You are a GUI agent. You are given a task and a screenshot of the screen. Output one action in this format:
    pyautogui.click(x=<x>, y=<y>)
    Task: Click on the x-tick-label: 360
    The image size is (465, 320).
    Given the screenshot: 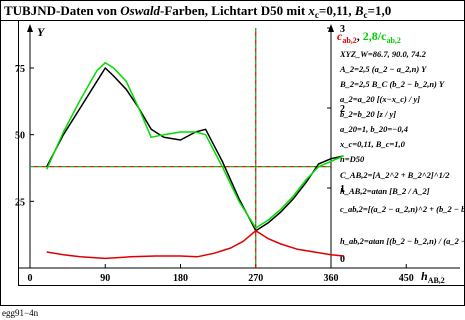 What is the action you would take?
    pyautogui.click(x=331, y=278)
    